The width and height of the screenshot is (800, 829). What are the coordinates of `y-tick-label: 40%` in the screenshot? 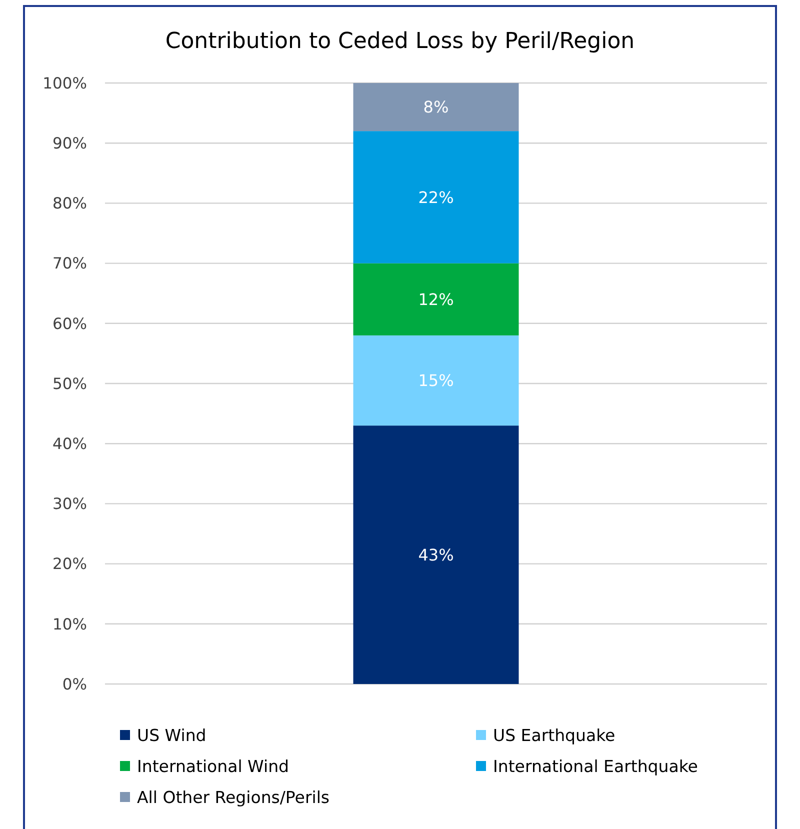 It's located at (69, 444).